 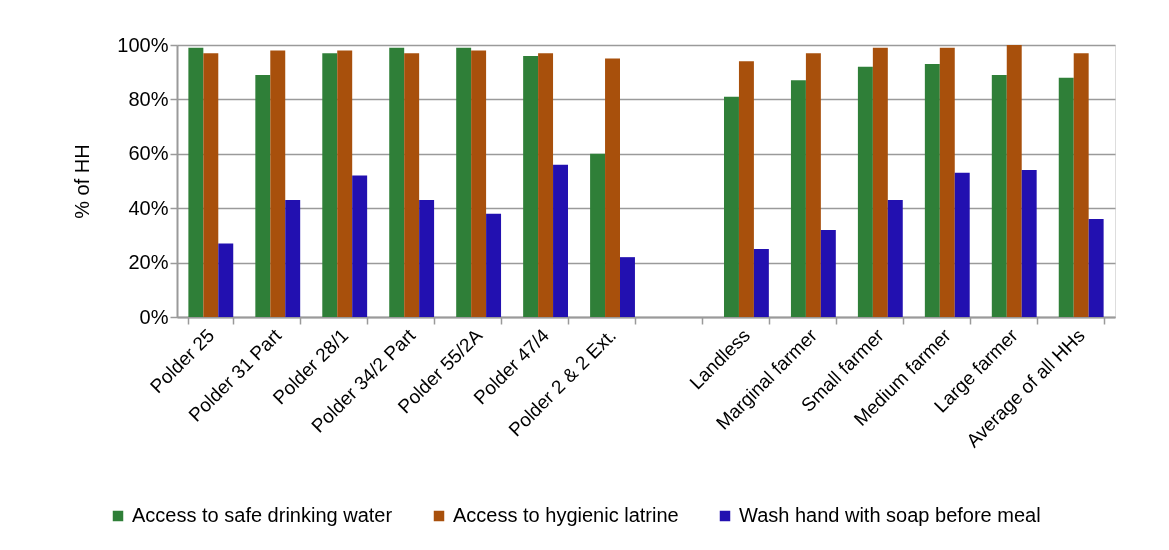 What do you see at coordinates (154, 316) in the screenshot?
I see `y-tick-label: 0%` at bounding box center [154, 316].